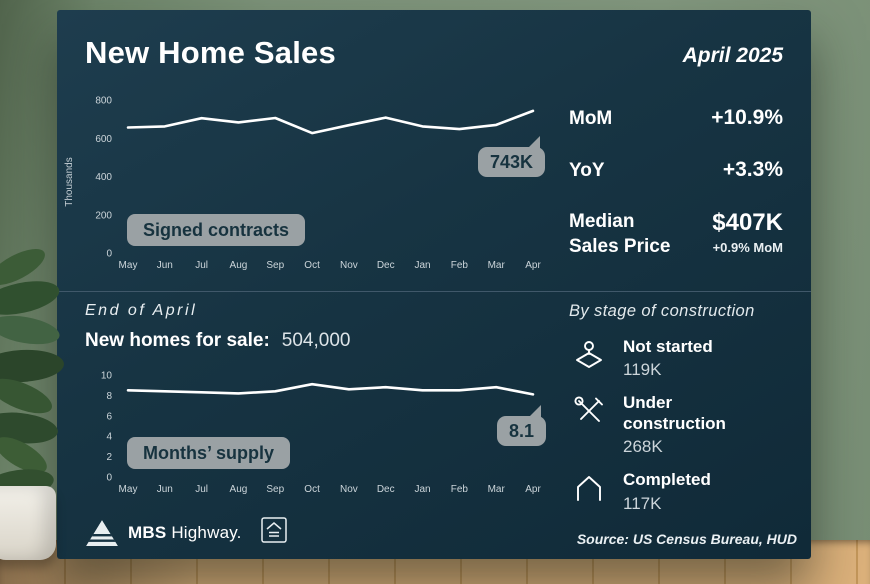 The image size is (870, 584). Describe the element at coordinates (619, 234) in the screenshot. I see `median-price-label: Median Sales Price` at that location.